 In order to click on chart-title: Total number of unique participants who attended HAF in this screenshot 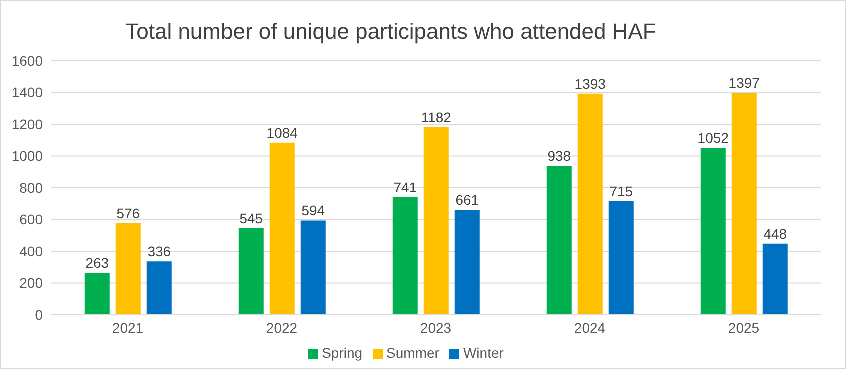, I will do `click(391, 32)`.